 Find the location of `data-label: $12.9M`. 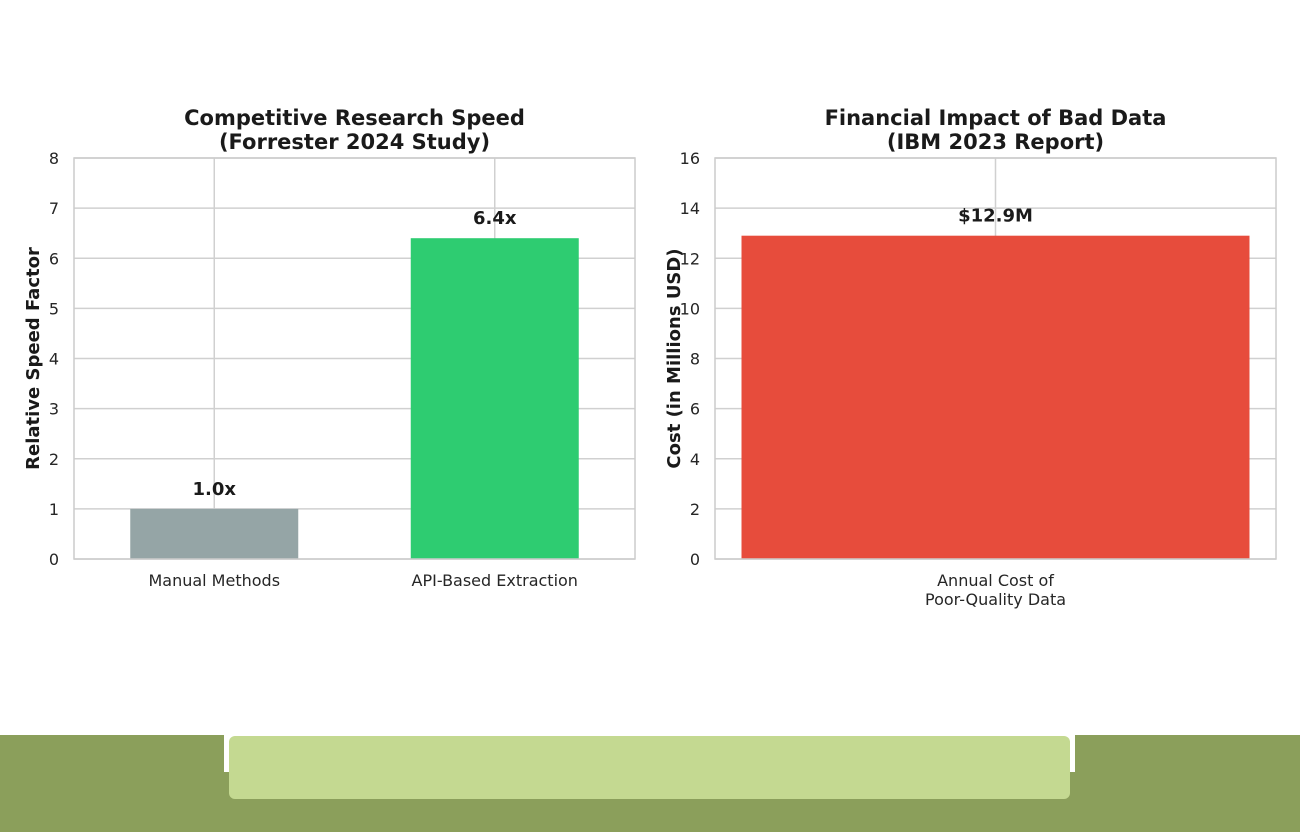

data-label: $12.9M is located at coordinates (995, 216).